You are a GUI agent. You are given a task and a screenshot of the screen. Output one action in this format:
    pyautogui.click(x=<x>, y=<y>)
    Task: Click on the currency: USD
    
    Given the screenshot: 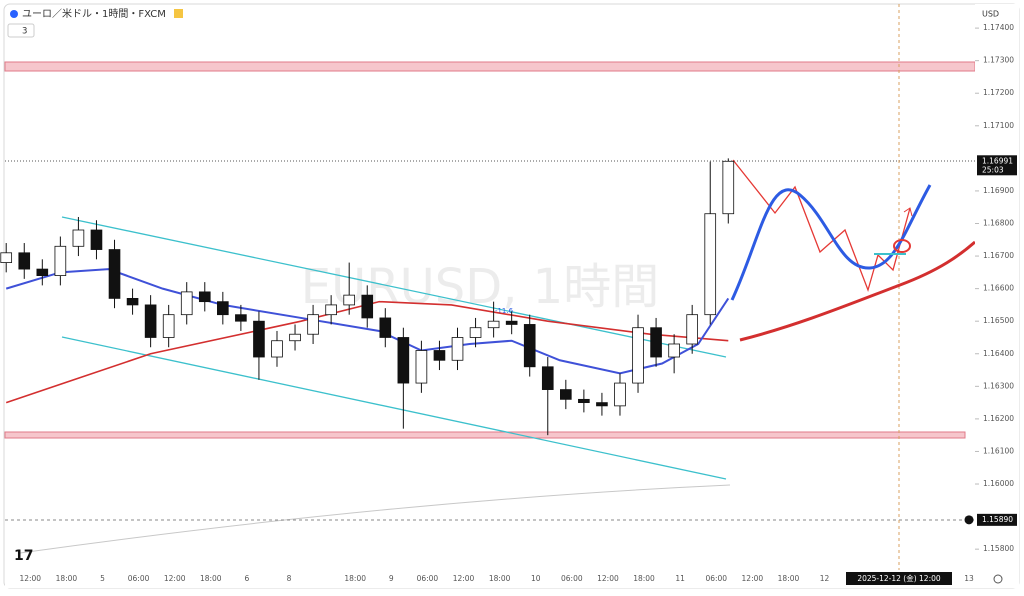 What is the action you would take?
    pyautogui.click(x=990, y=14)
    